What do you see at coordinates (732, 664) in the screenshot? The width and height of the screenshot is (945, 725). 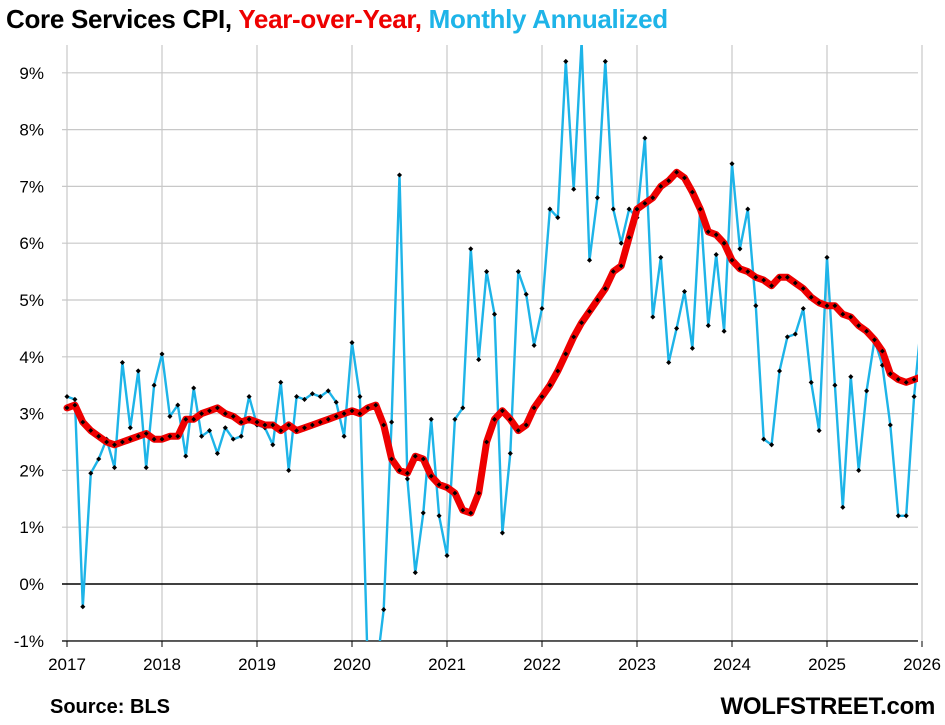 I see `x-tick-label: 2024` at bounding box center [732, 664].